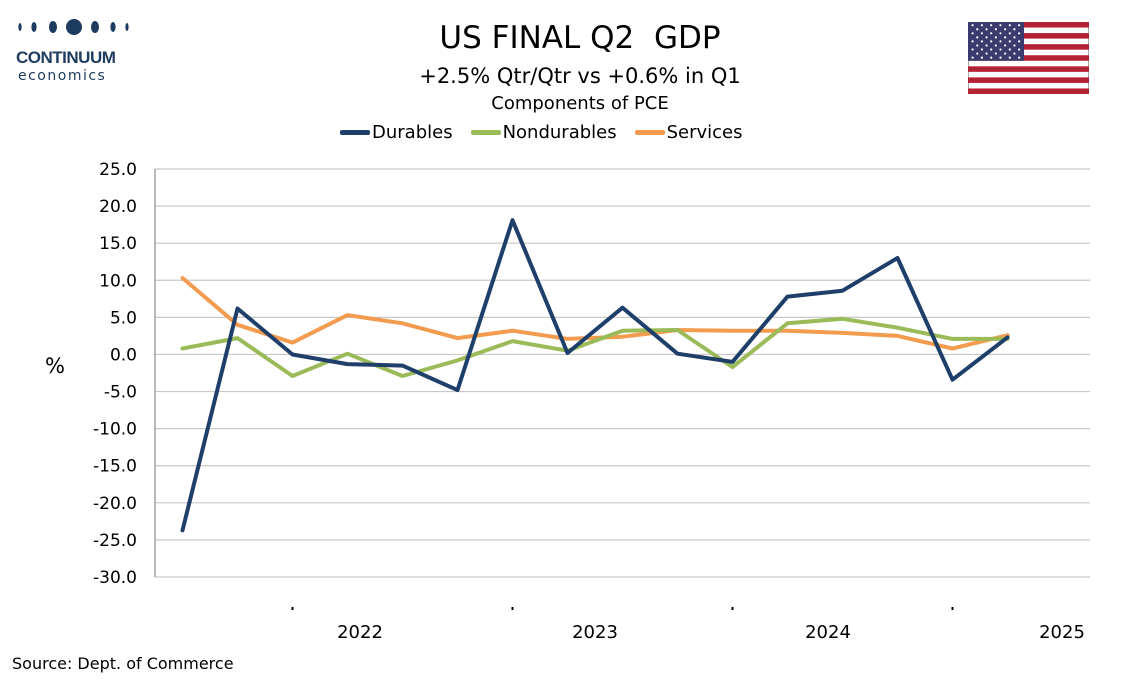  I want to click on x-year-label: 2025, so click(1062, 632).